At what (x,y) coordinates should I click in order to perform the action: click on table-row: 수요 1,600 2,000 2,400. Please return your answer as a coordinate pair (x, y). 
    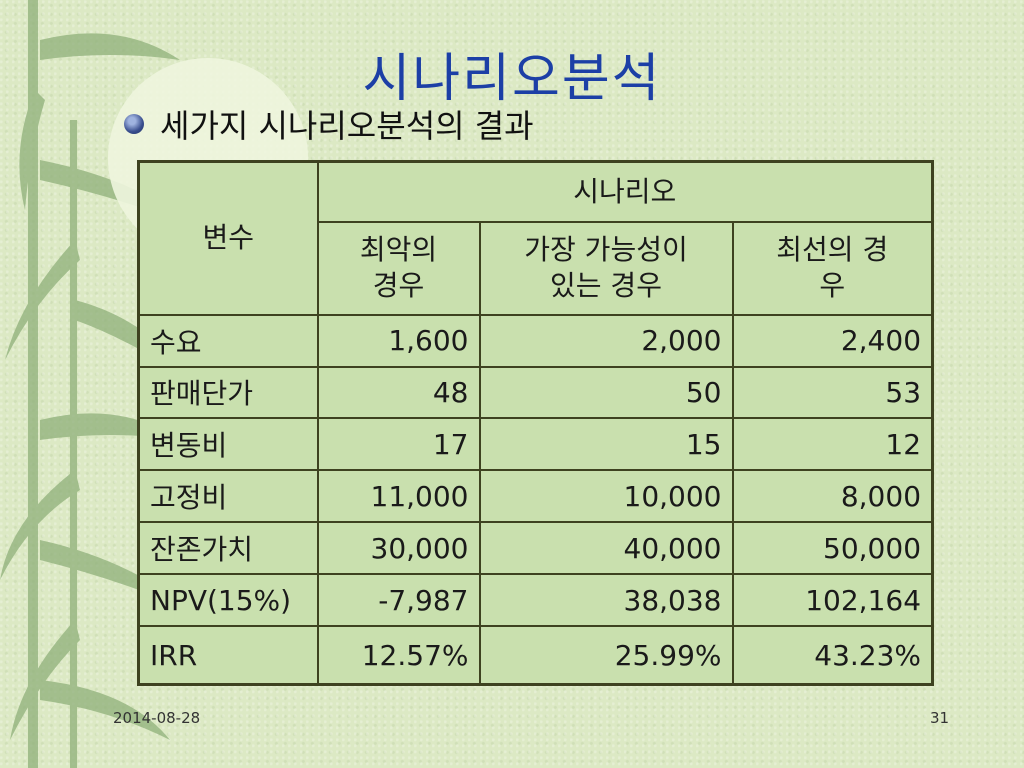
    Looking at the image, I should click on (535, 340).